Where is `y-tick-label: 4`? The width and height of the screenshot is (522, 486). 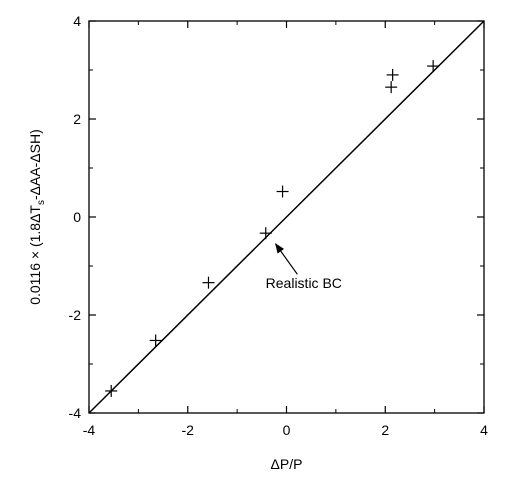
y-tick-label: 4 is located at coordinates (77, 21).